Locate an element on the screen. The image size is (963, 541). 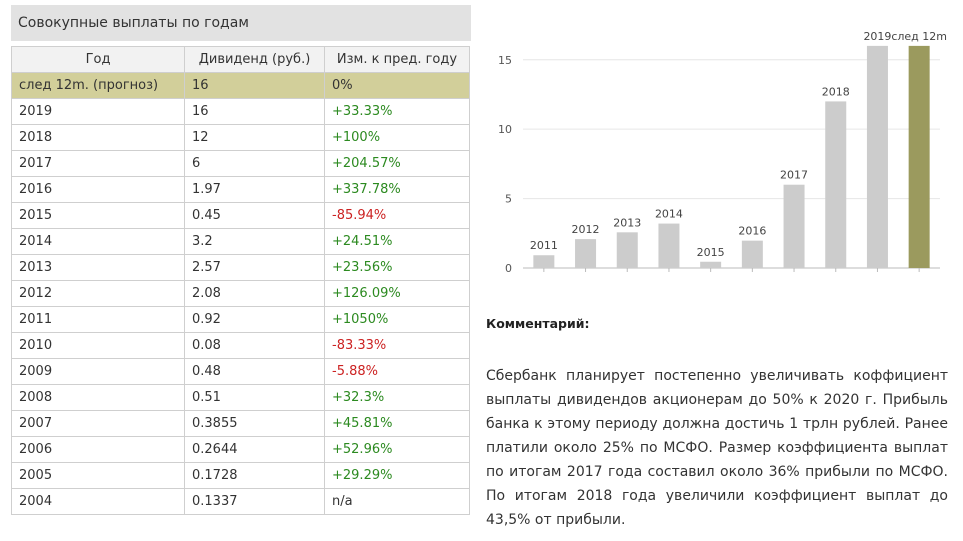
cell-dividend: 2.57 is located at coordinates (254, 267).